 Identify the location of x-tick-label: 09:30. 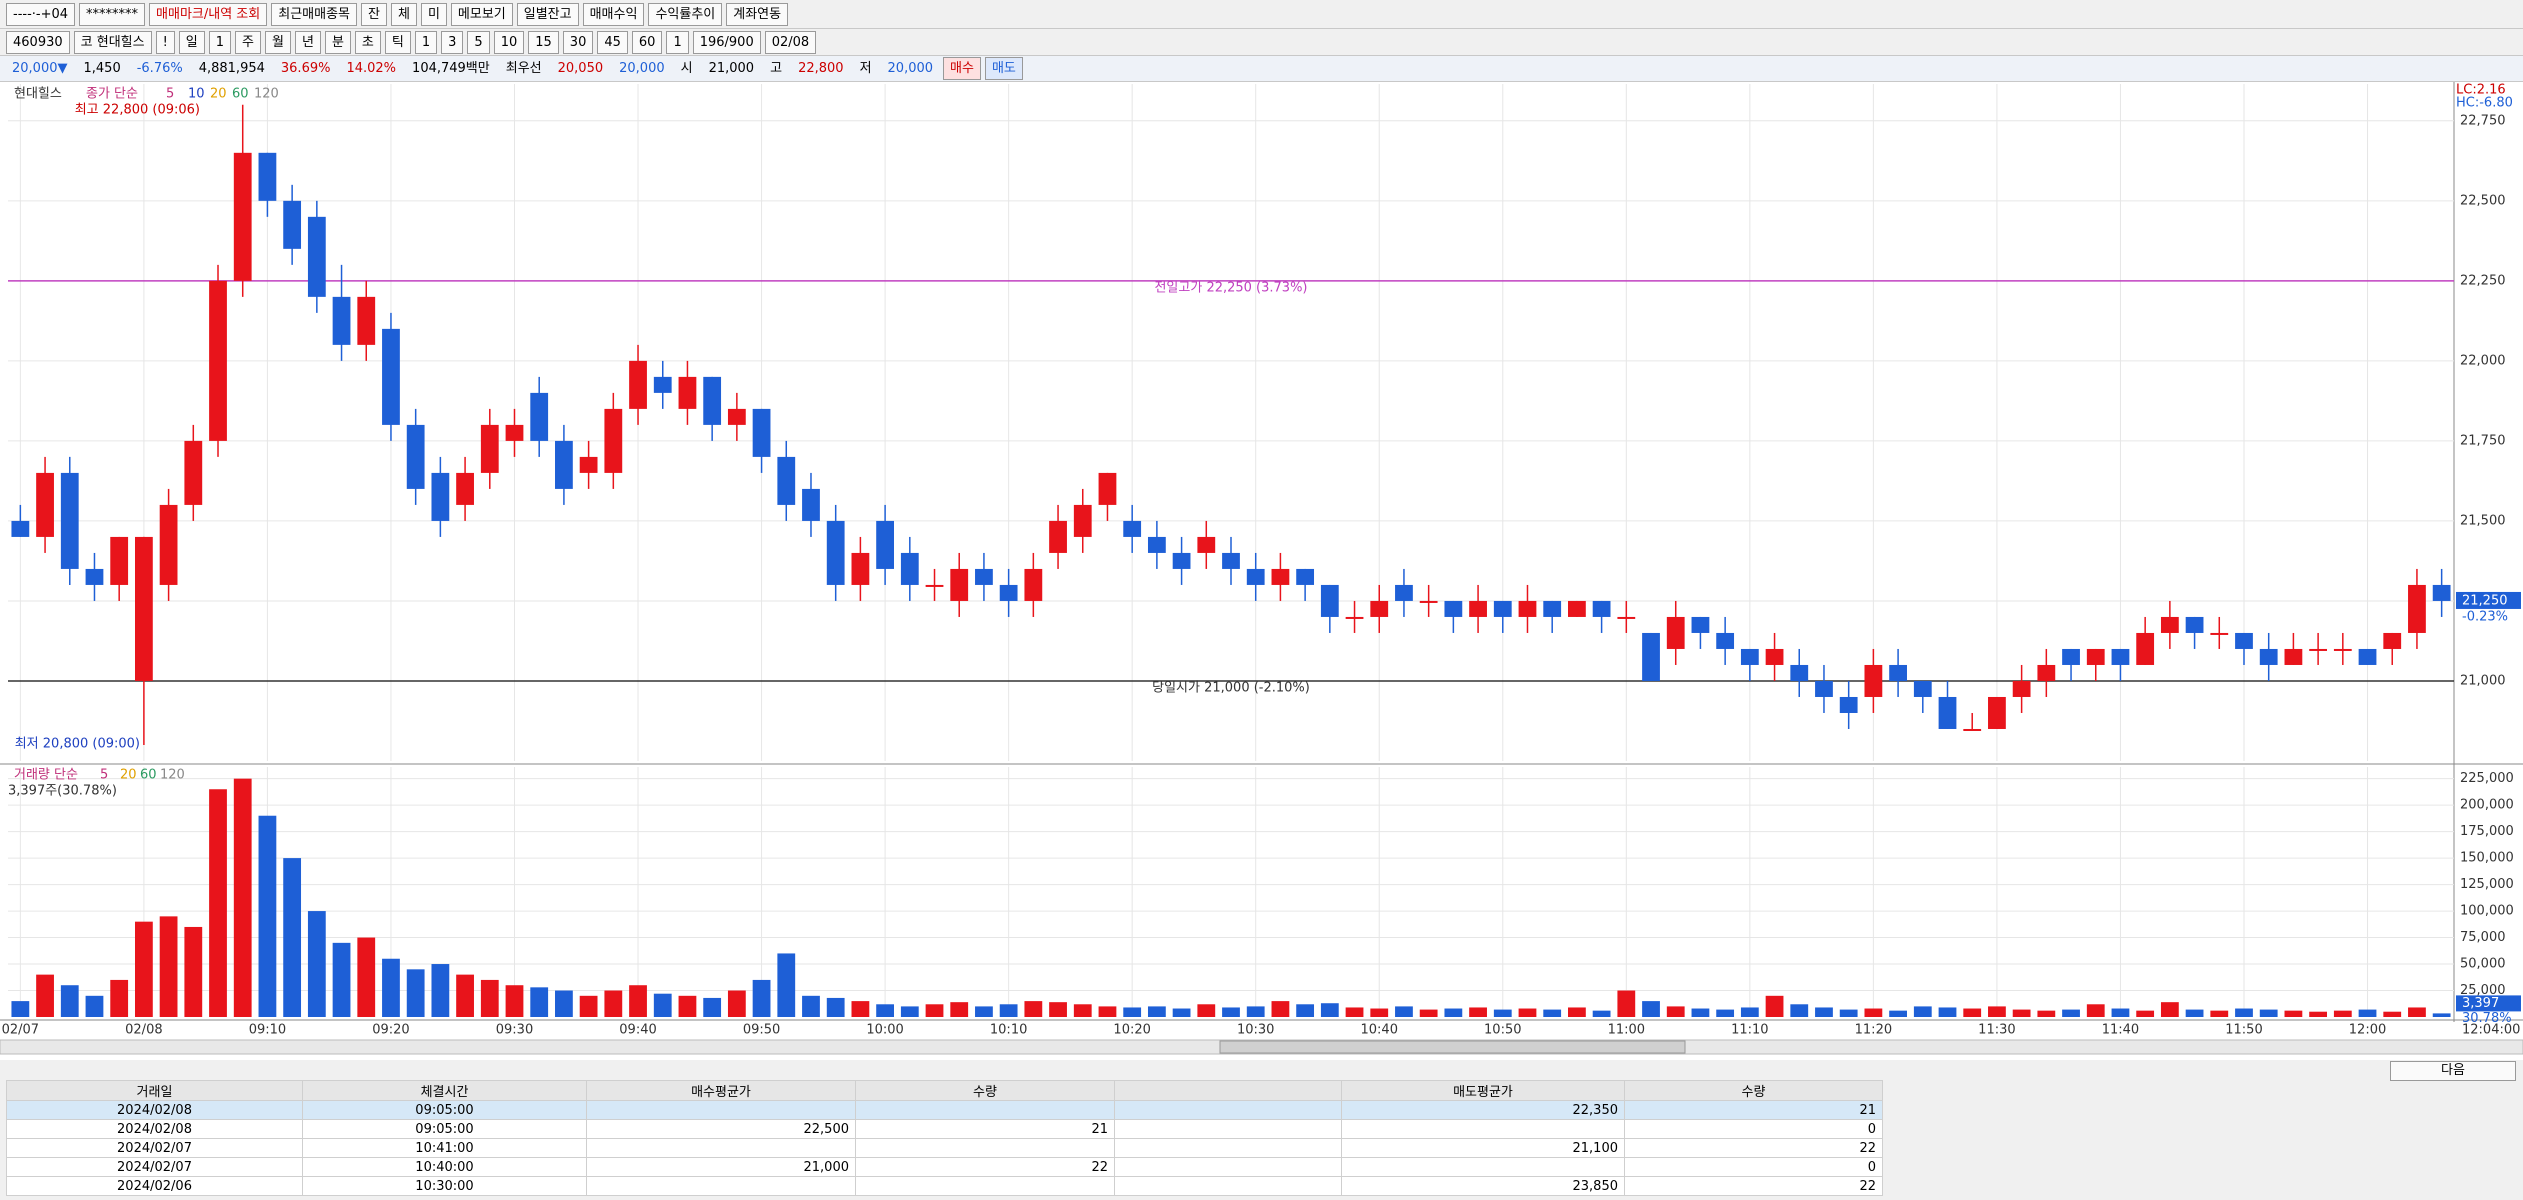
(514, 1030).